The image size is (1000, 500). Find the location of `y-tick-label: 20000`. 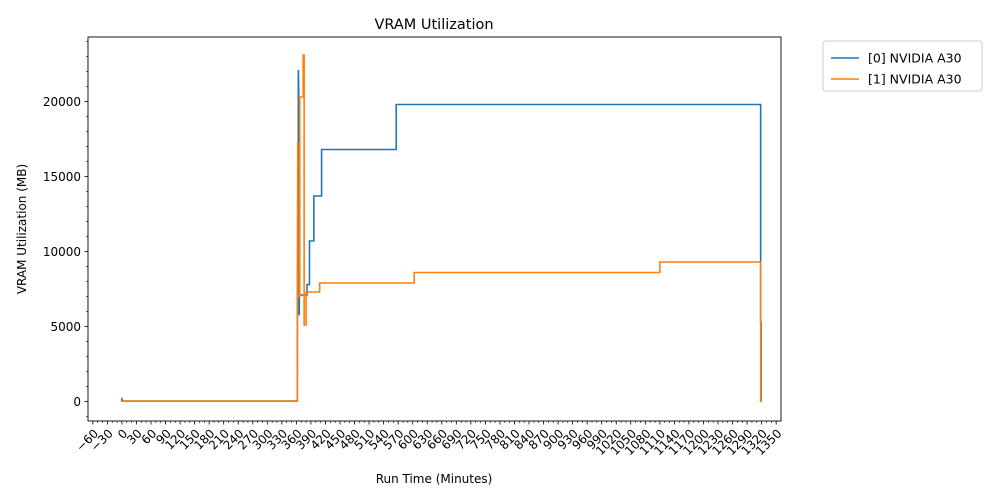

y-tick-label: 20000 is located at coordinates (62, 102).